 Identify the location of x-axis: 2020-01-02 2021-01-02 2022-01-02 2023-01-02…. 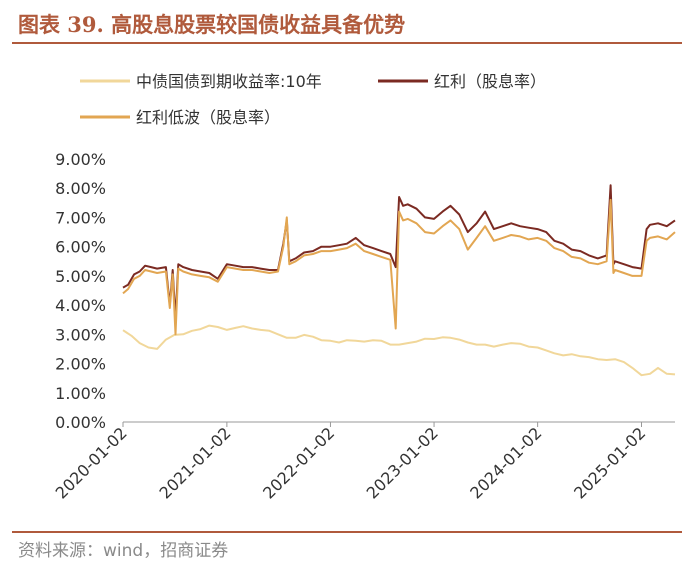
(363, 462).